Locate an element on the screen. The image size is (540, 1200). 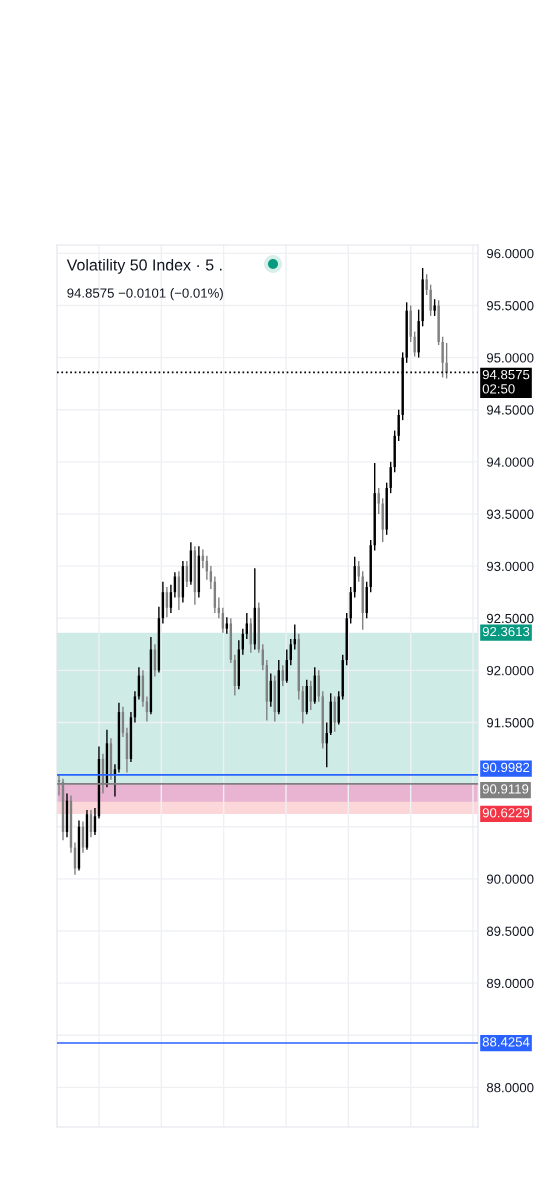
y-tick-label: 96.0000 is located at coordinates (510, 253).